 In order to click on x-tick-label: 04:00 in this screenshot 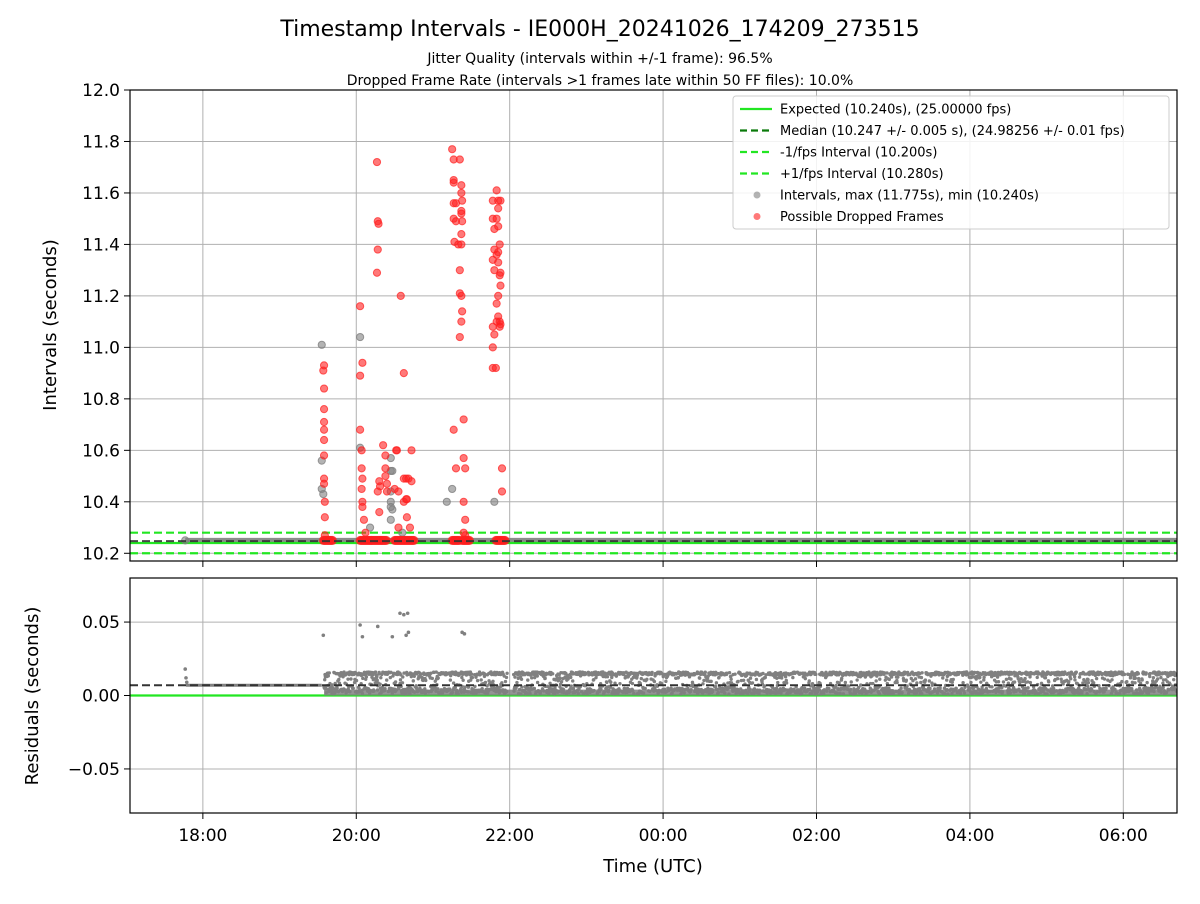, I will do `click(969, 836)`.